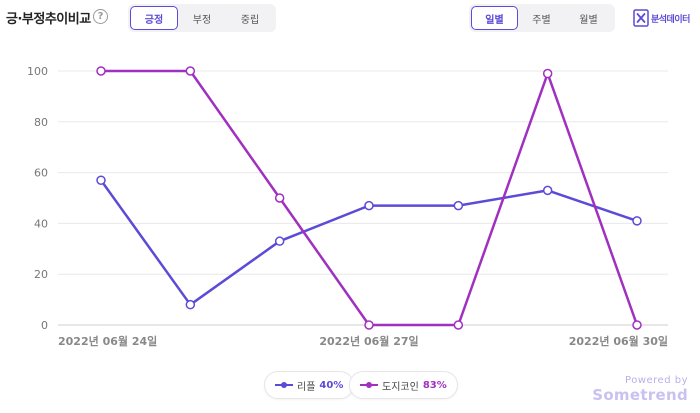 Image resolution: width=700 pixels, height=413 pixels. I want to click on y-tick-label: 80, so click(41, 122).